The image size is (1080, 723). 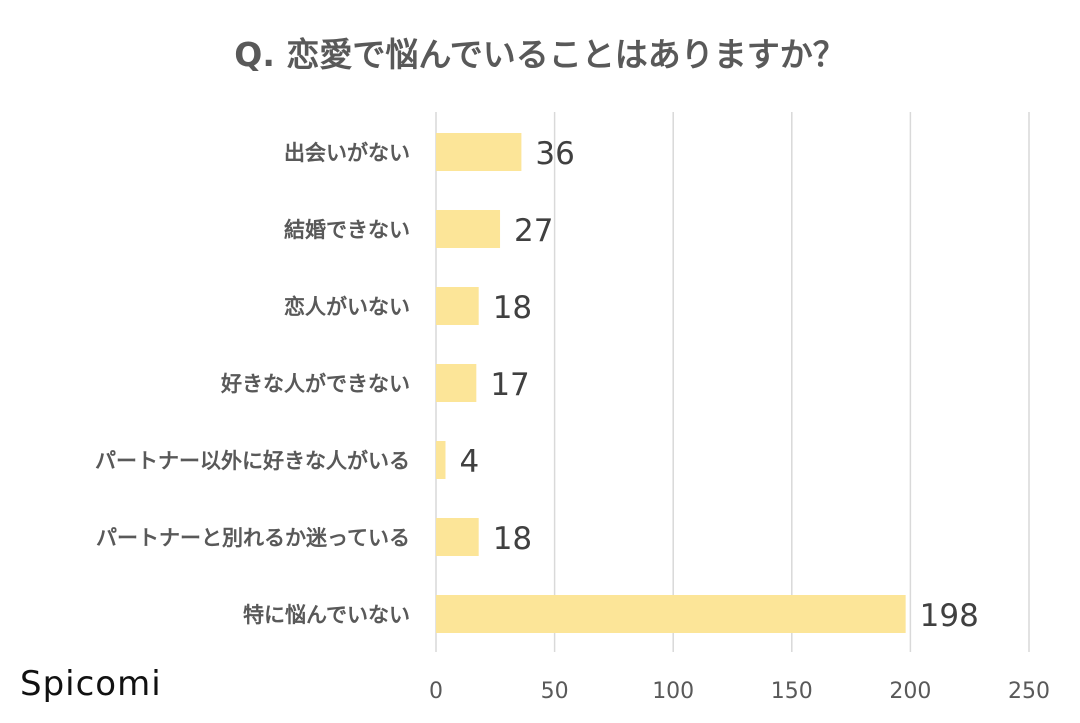 I want to click on x-tick-label: 150, so click(x=792, y=691).